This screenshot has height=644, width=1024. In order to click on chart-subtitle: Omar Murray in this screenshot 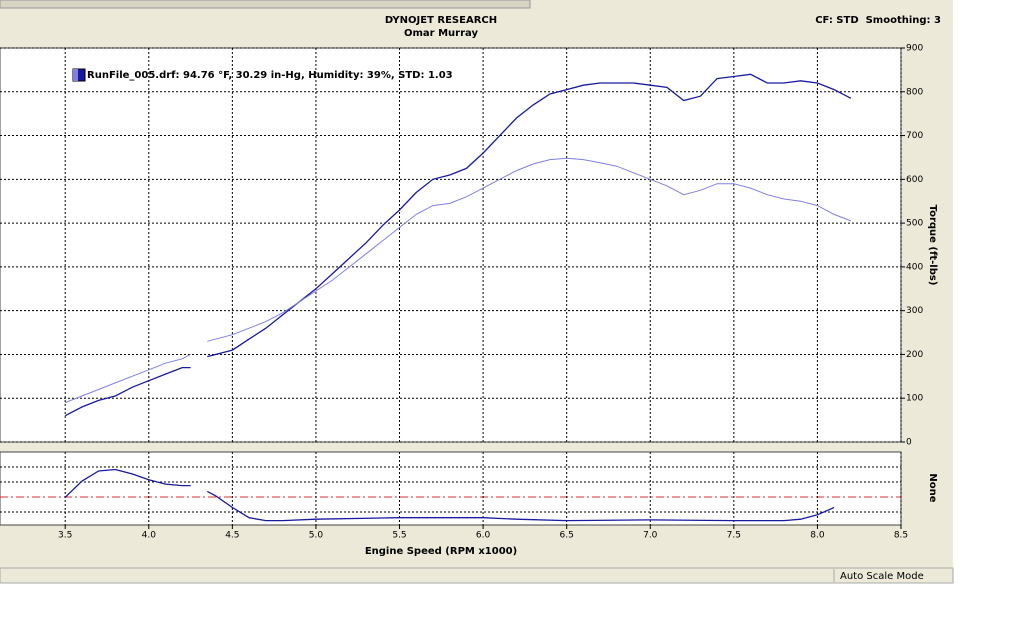, I will do `click(441, 33)`.